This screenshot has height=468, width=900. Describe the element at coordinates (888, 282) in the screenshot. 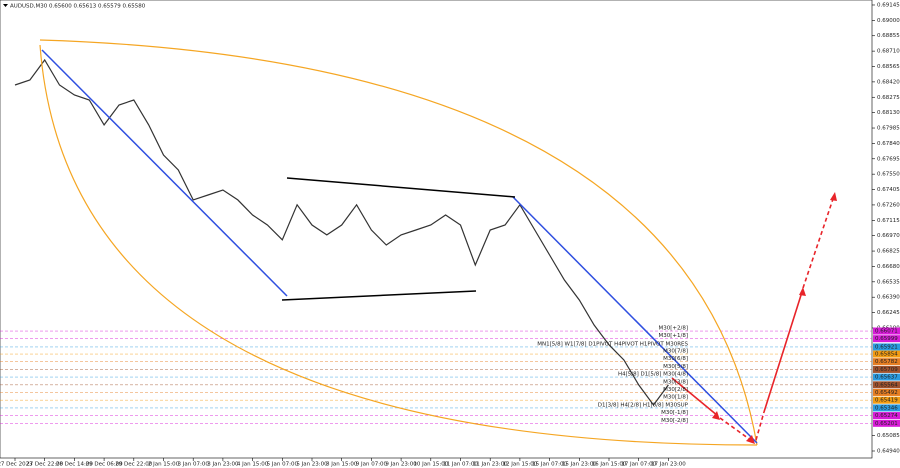

I see `y-tick-label: 0.66535` at that location.